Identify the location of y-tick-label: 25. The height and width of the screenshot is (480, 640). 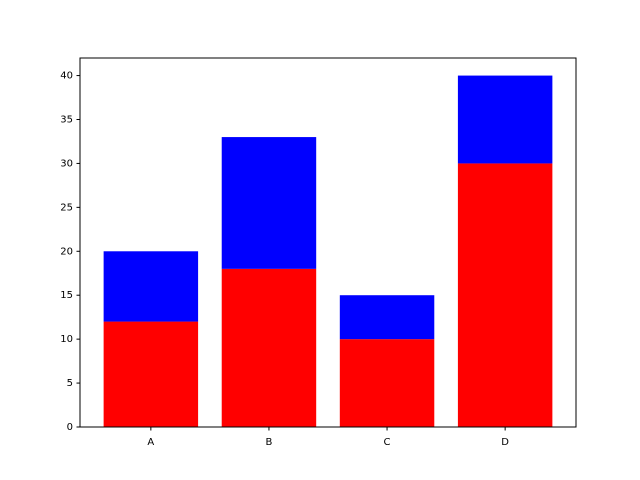
(66, 207).